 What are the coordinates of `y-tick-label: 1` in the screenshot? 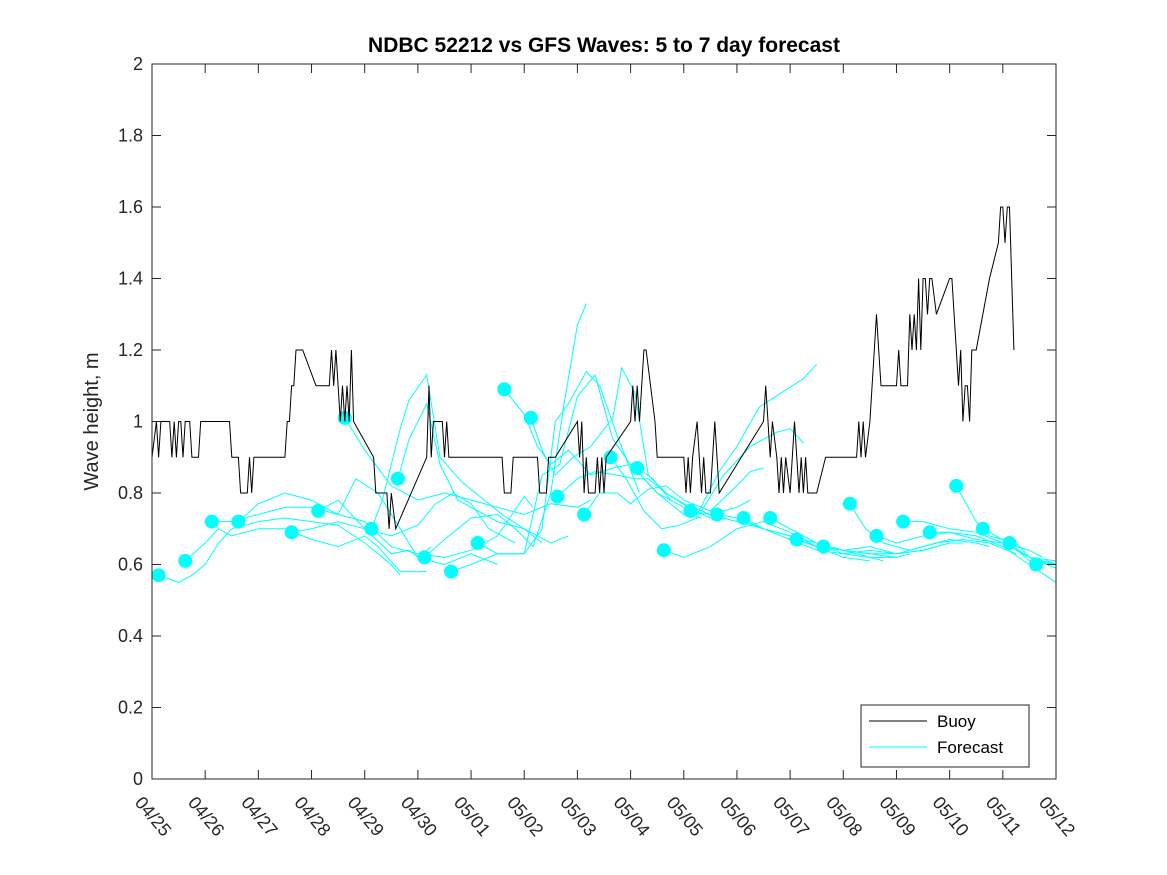 It's located at (138, 422).